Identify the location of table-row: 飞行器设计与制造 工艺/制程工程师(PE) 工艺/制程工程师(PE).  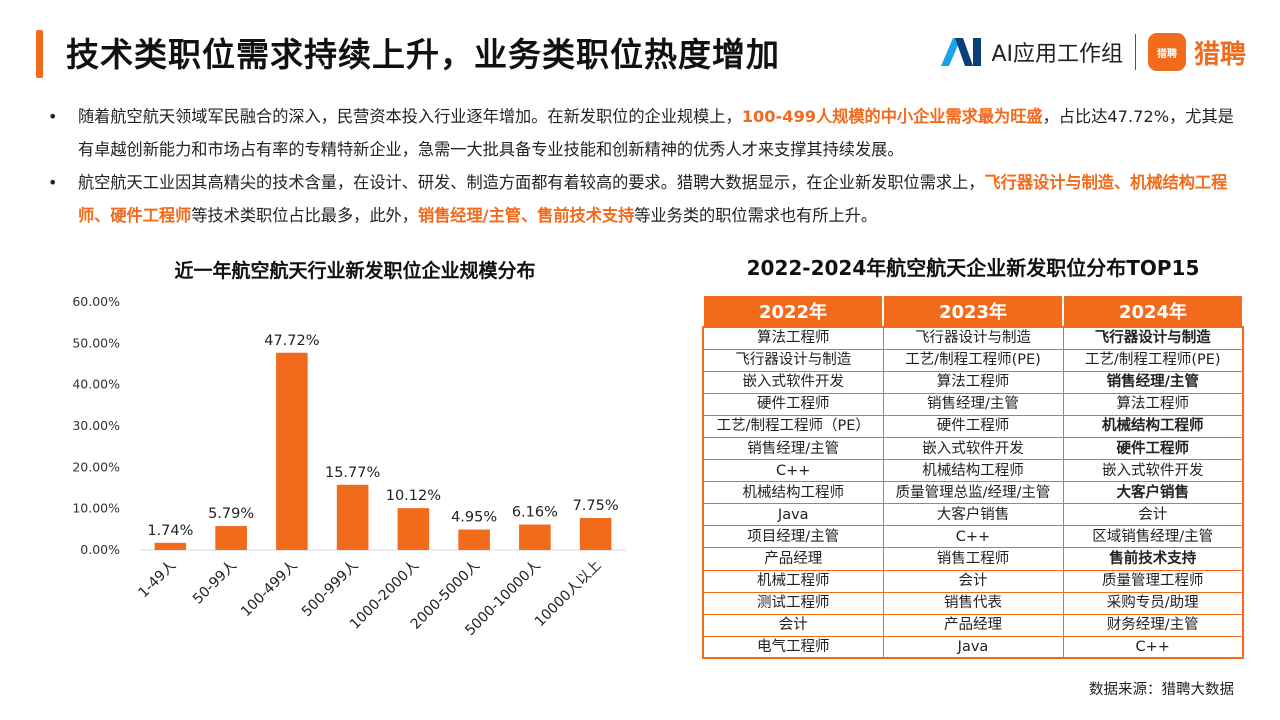
(973, 360).